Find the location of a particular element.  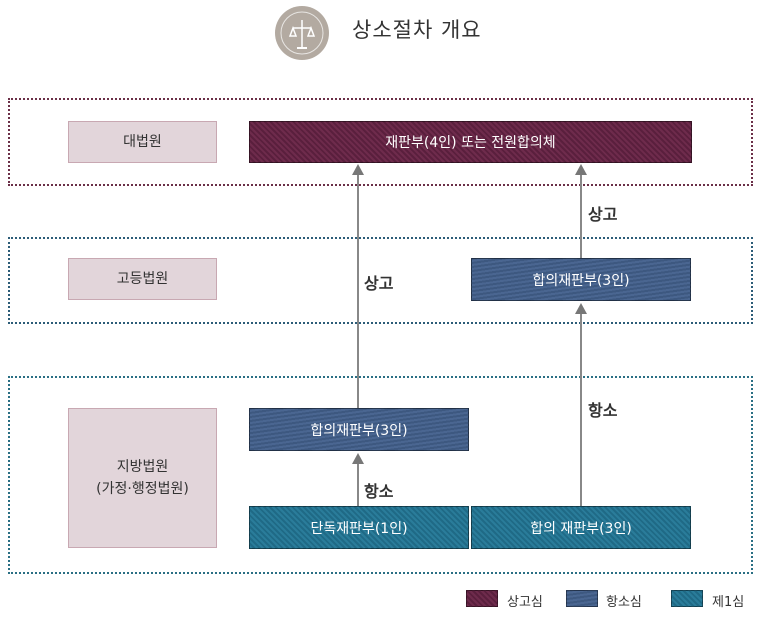

court-emblem-icon is located at coordinates (302, 33).